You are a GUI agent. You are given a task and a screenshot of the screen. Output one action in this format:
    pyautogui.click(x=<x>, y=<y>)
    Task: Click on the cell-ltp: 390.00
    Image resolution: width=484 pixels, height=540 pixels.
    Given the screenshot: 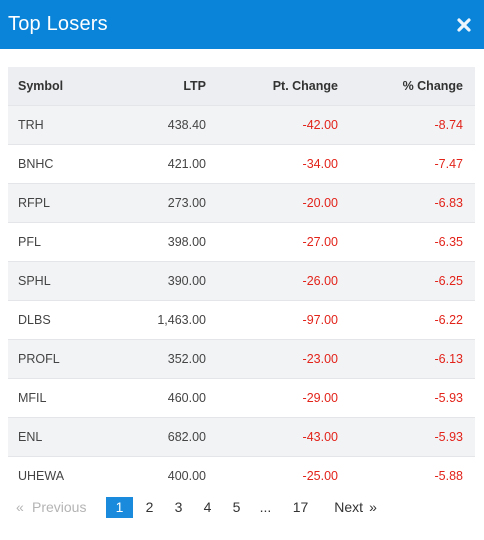 What is the action you would take?
    pyautogui.click(x=186, y=280)
    